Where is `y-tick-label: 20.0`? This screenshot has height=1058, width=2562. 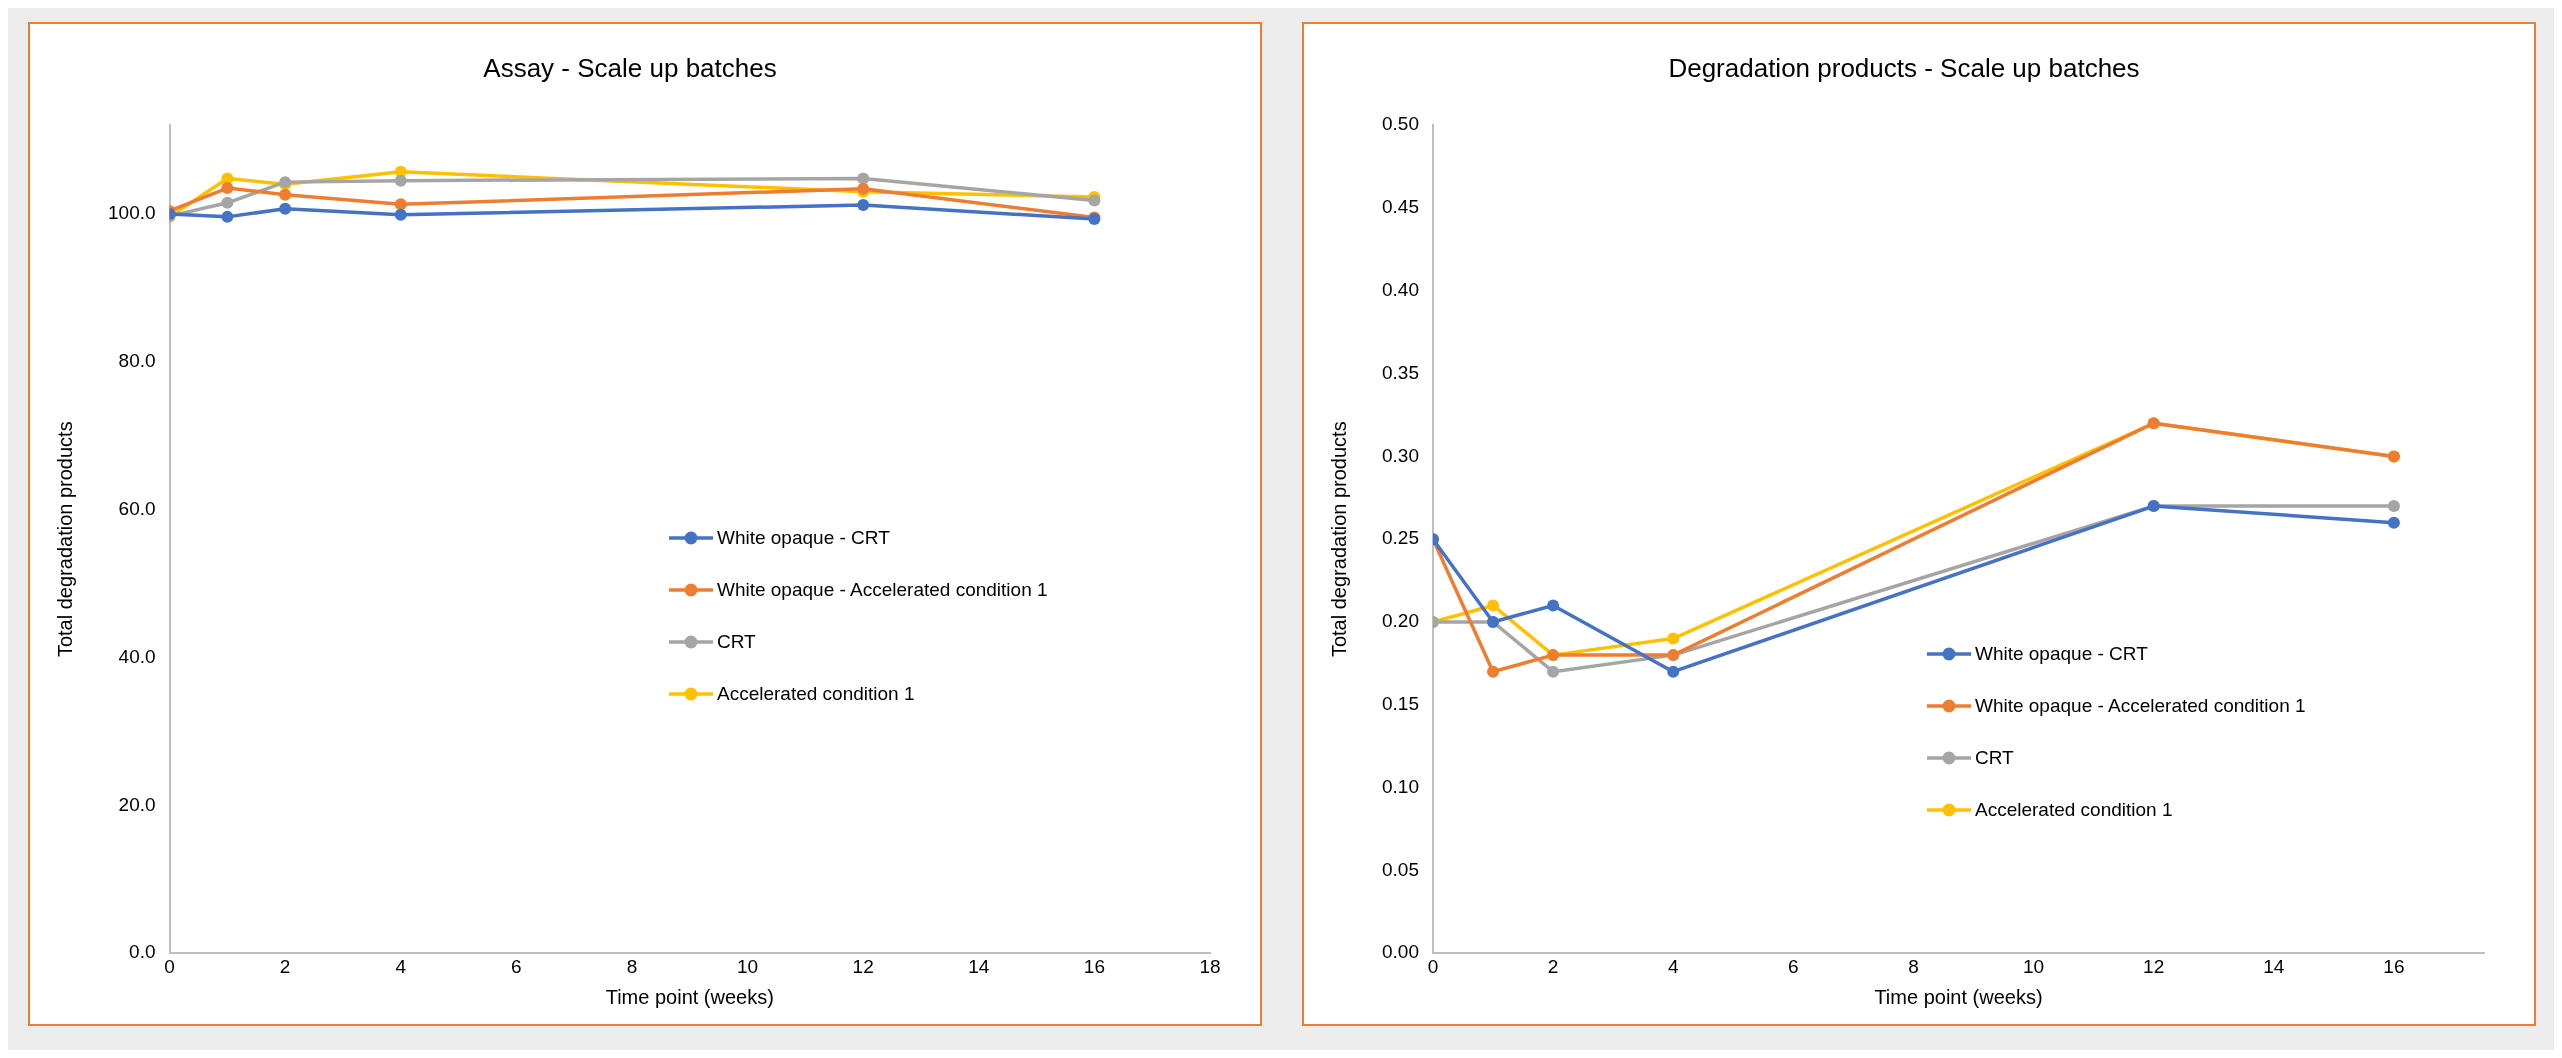 y-tick-label: 20.0 is located at coordinates (137, 804).